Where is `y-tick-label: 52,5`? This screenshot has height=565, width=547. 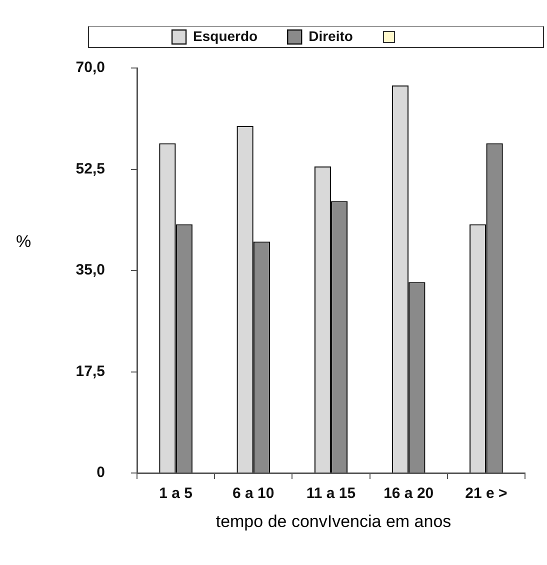 y-tick-label: 52,5 is located at coordinates (90, 169).